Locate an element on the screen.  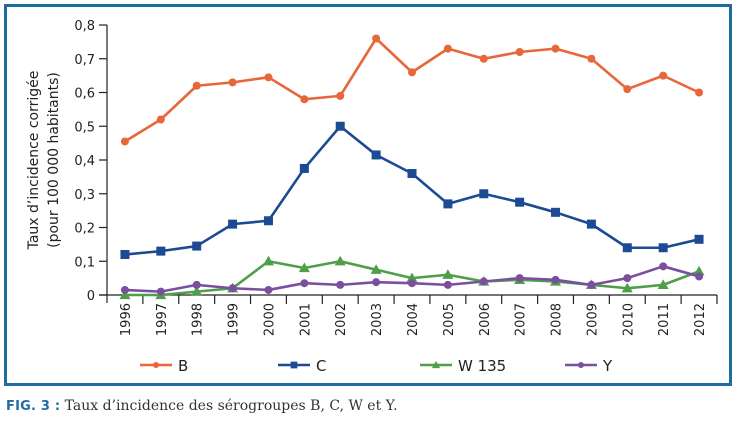
x-tick-label: 2000 is located at coordinates (269, 319).